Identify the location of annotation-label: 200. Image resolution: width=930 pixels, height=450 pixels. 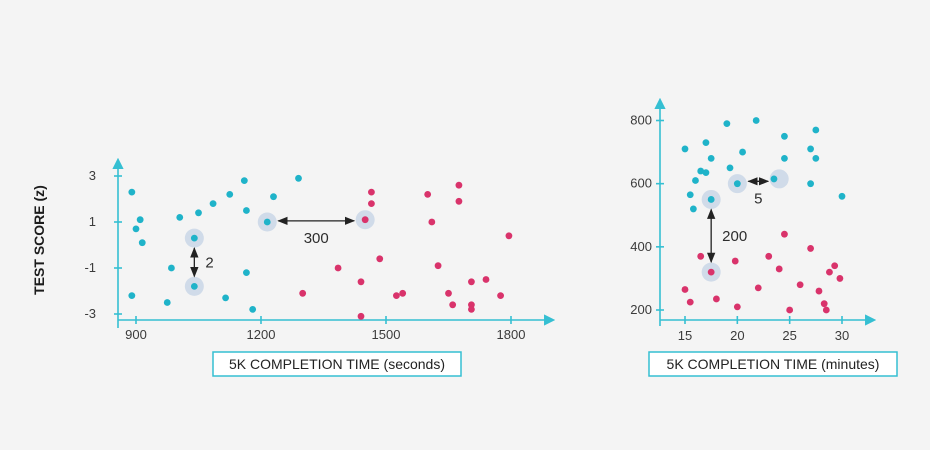
(734, 236).